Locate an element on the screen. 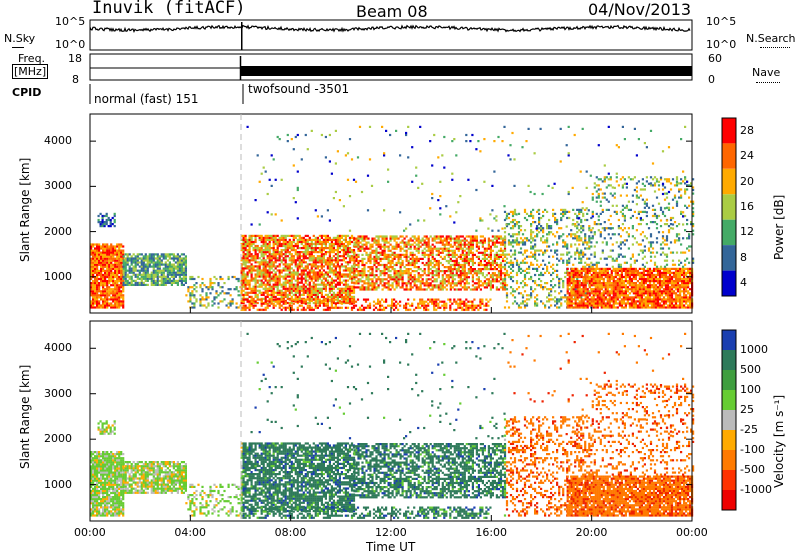 This screenshot has width=800, height=554. power-cell-1975 is located at coordinates (309, 239).